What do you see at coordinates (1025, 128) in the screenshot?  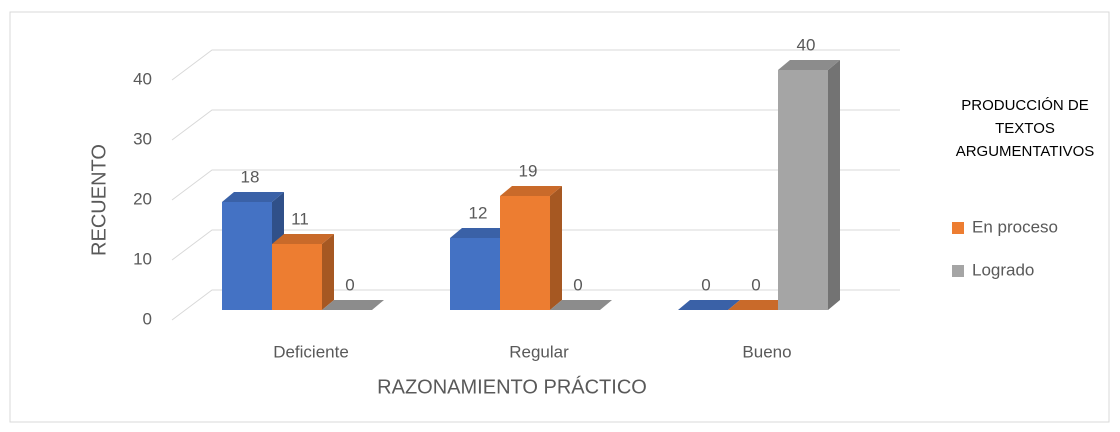 I see `legend-title: PRODUCCIÓN DE TEXTOS ARGUMENTATIVOS` at bounding box center [1025, 128].